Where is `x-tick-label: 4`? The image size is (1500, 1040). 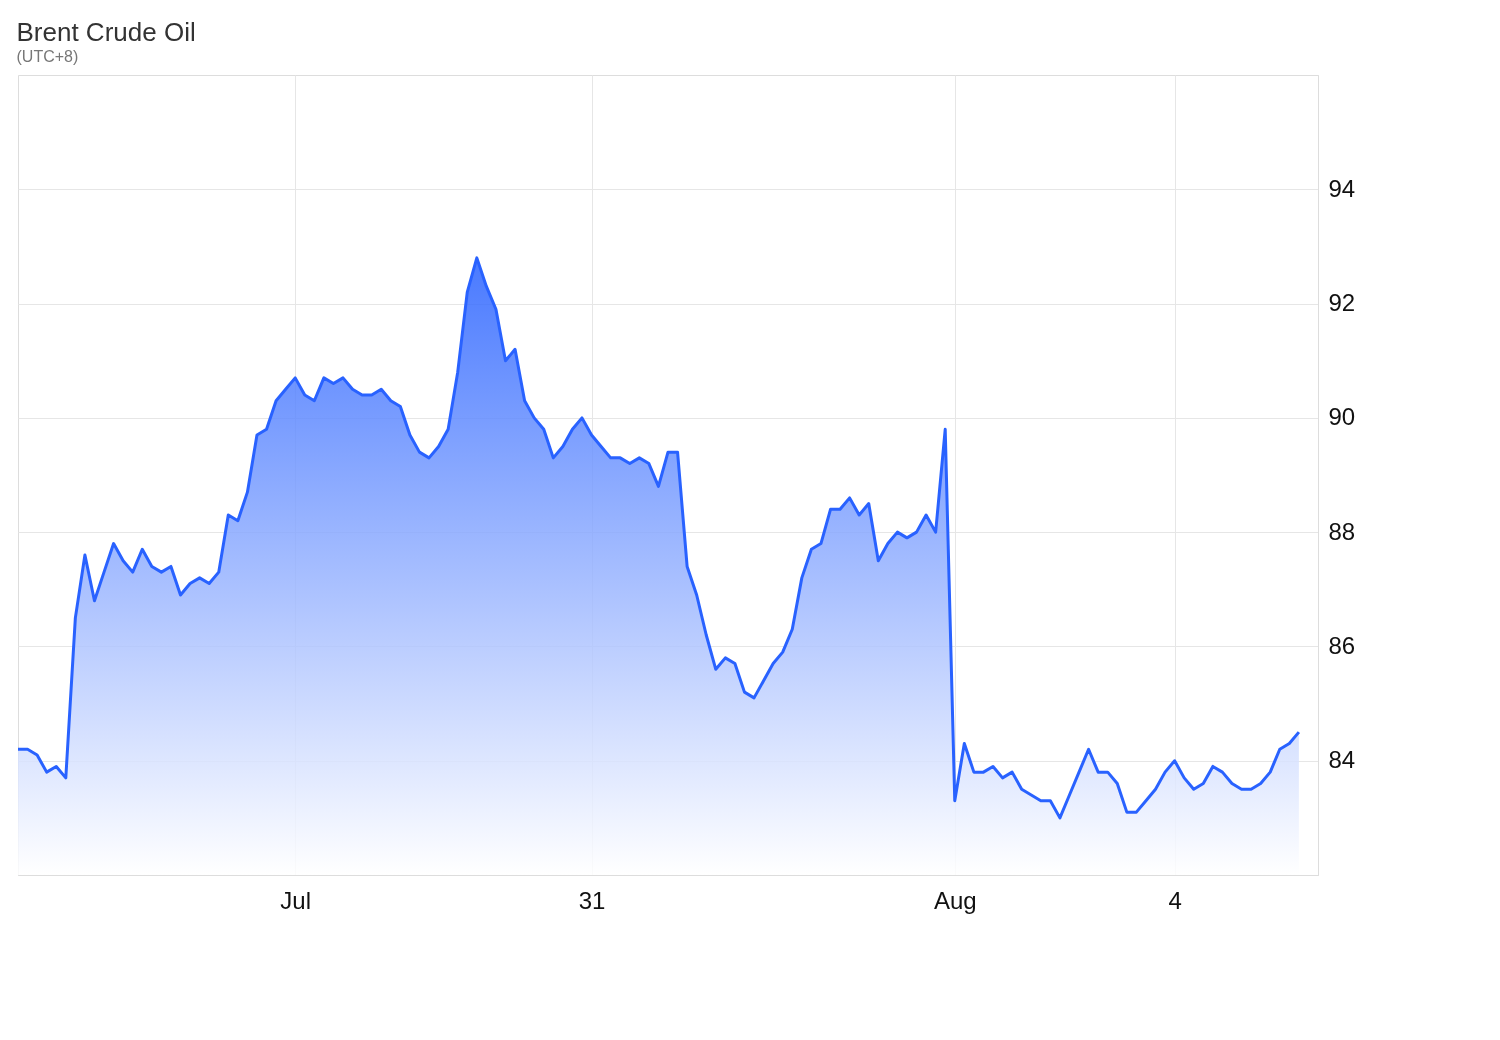 x-tick-label: 4 is located at coordinates (1175, 900).